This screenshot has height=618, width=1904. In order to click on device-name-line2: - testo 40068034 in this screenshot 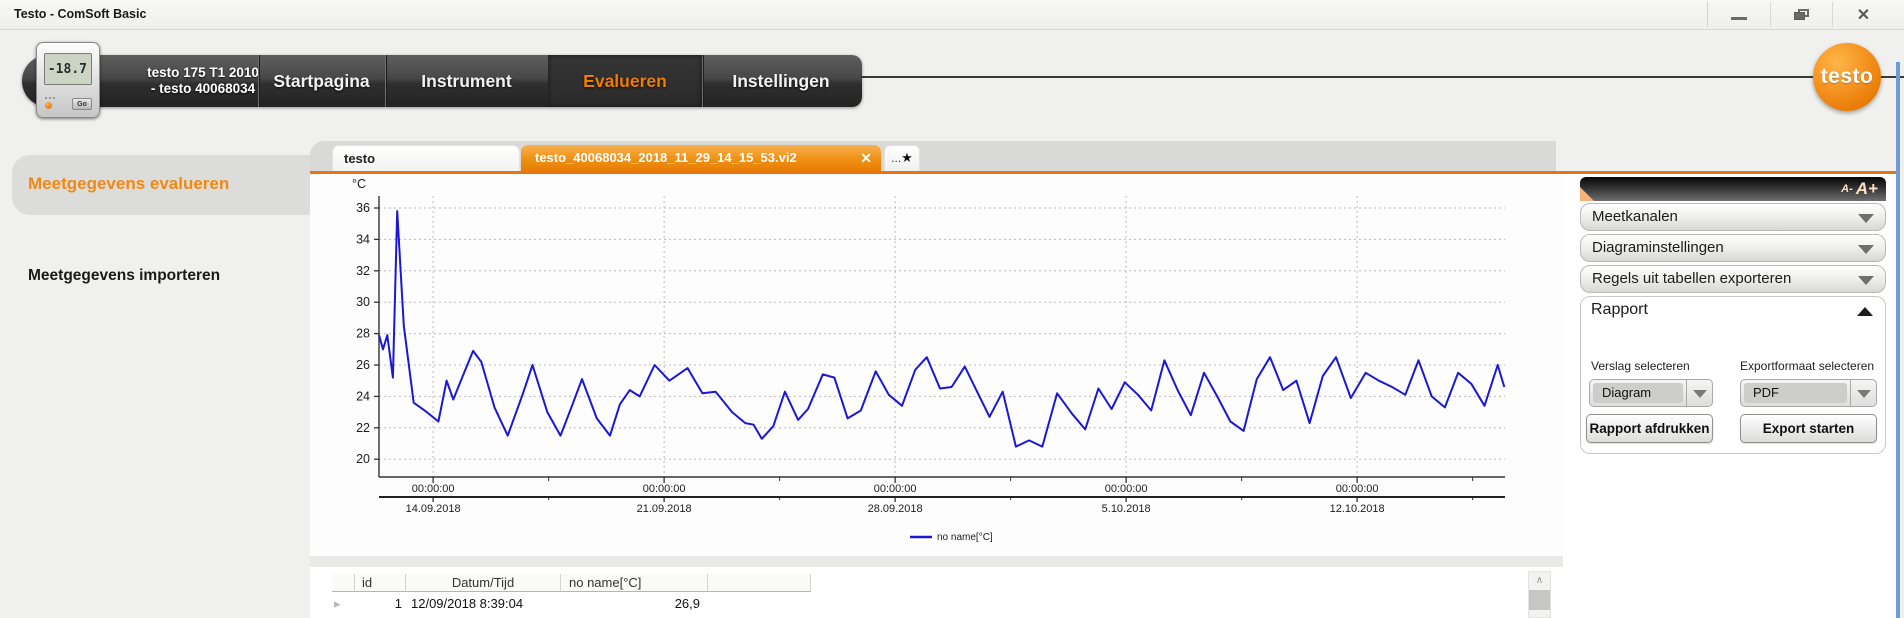, I will do `click(203, 88)`.